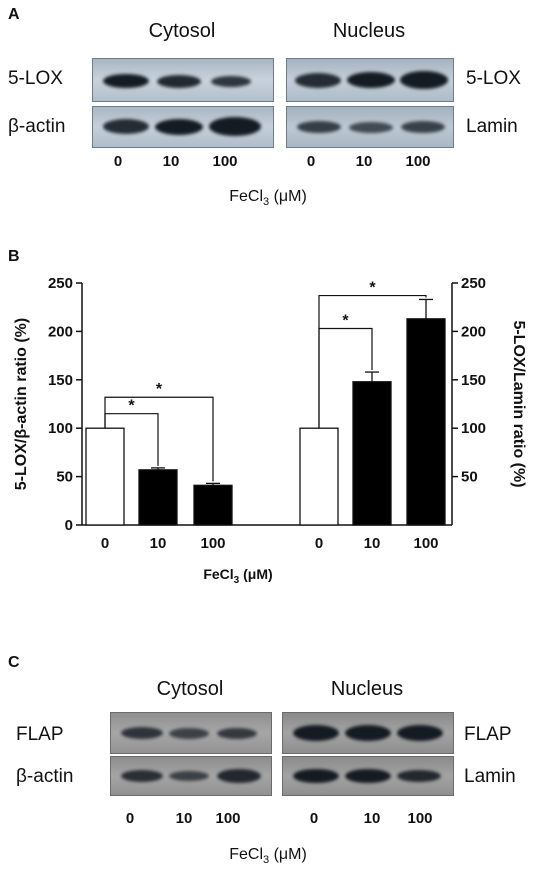  What do you see at coordinates (418, 161) in the screenshot?
I see `panel-a-lane-nucleus-100: 100` at bounding box center [418, 161].